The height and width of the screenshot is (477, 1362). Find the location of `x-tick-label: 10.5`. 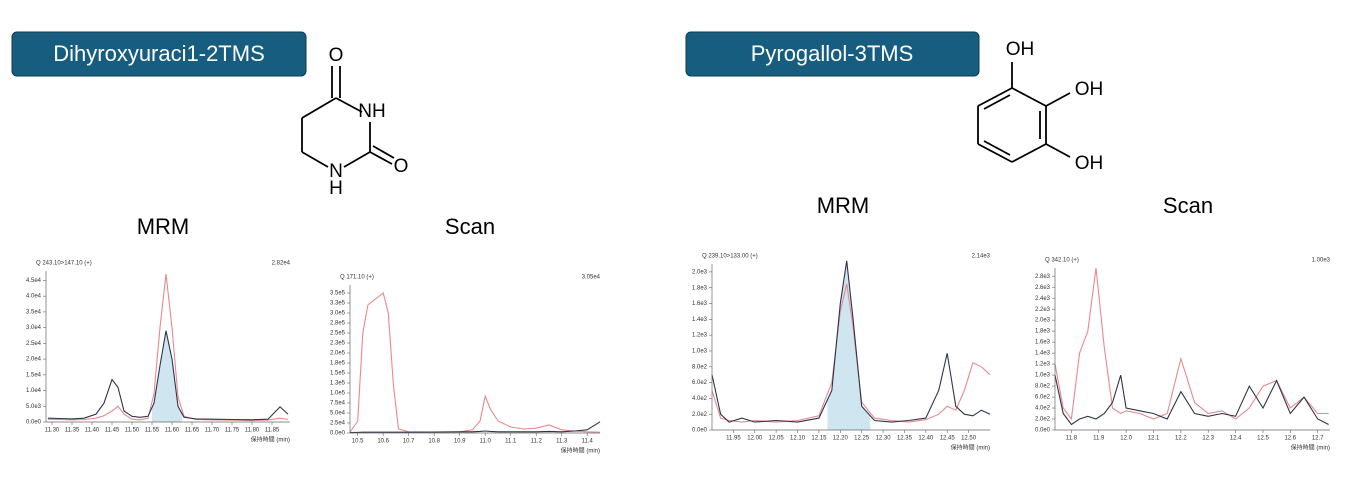

x-tick-label: 10.5 is located at coordinates (358, 442).